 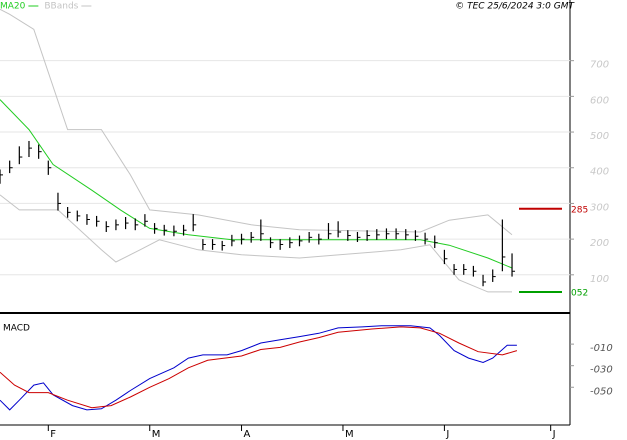 What do you see at coordinates (599, 100) in the screenshot?
I see `y-tick-label: 600` at bounding box center [599, 100].